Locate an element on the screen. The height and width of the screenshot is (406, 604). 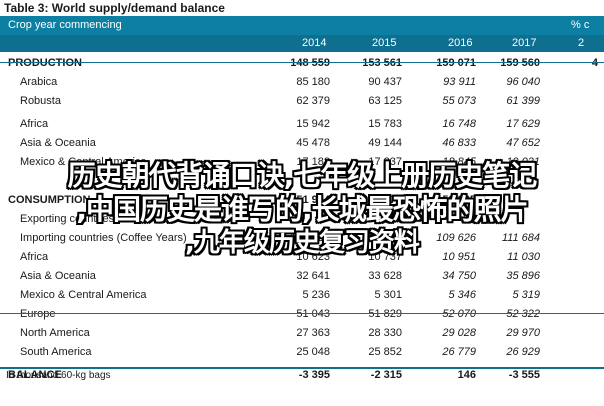
row-value-cell: 159 560 is located at coordinates (520, 63).